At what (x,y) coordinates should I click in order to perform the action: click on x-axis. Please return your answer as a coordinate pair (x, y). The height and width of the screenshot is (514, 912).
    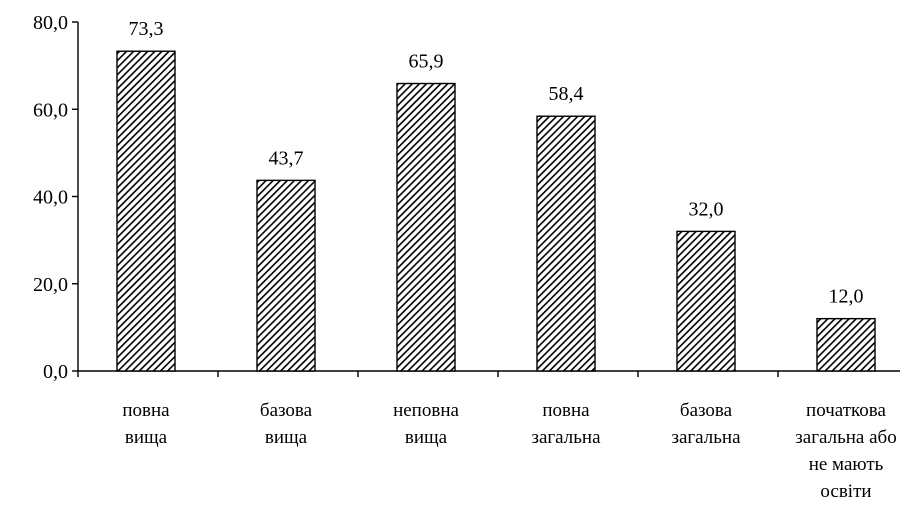
    Looking at the image, I should click on (488, 373).